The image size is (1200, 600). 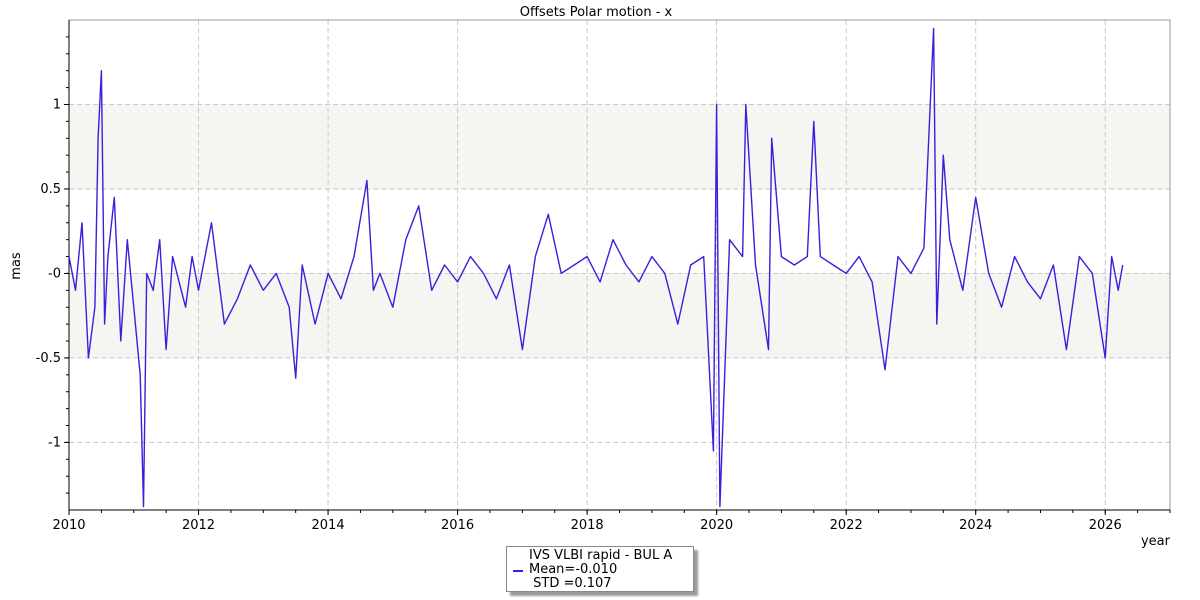 I want to click on legend-swatch, so click(x=518, y=571).